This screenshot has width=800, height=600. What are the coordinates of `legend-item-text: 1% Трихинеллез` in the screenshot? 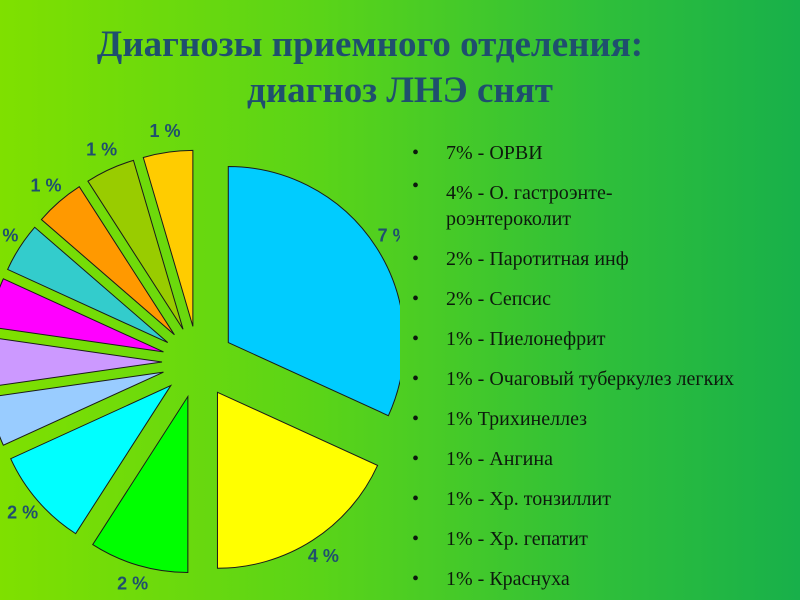 It's located at (517, 419).